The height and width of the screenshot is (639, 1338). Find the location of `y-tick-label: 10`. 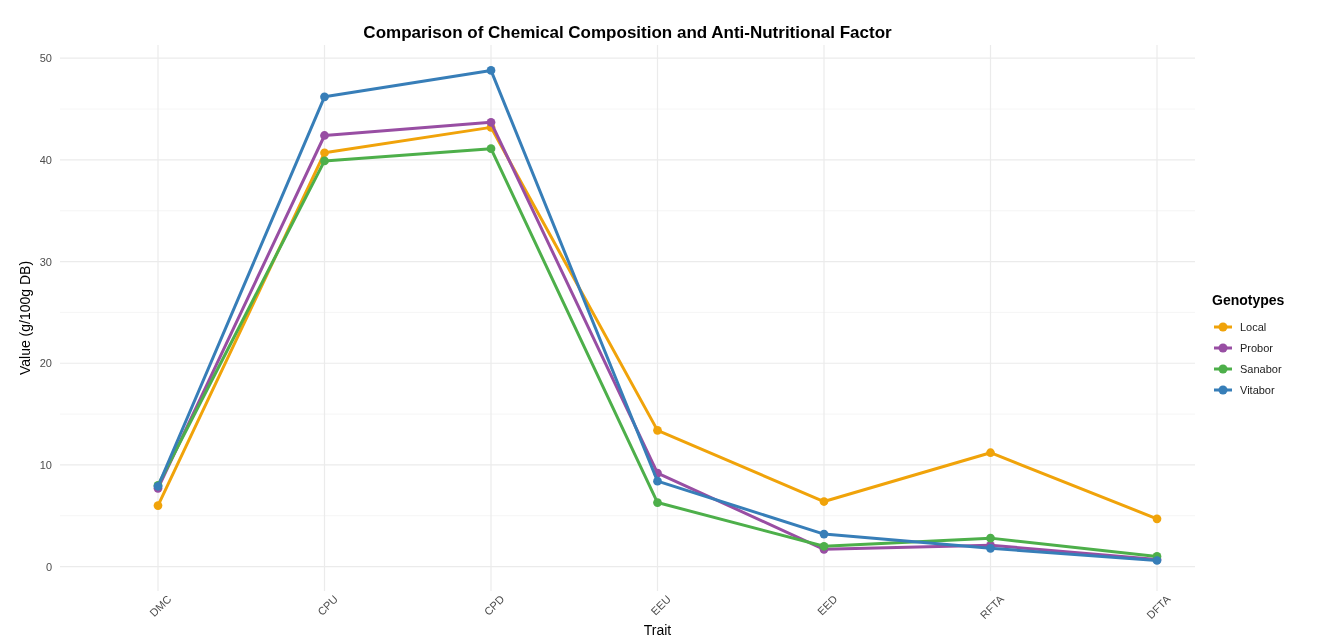

y-tick-label: 10 is located at coordinates (45, 464).